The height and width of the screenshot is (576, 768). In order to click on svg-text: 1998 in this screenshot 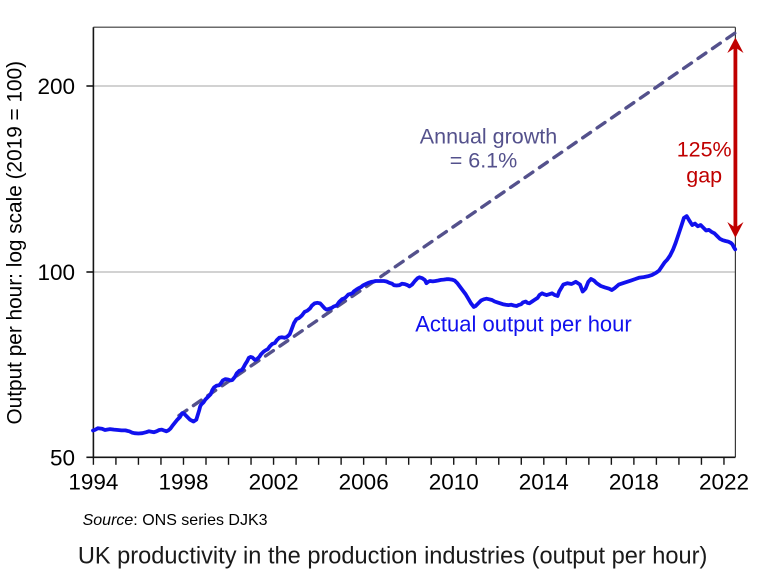, I will do `click(183, 482)`.